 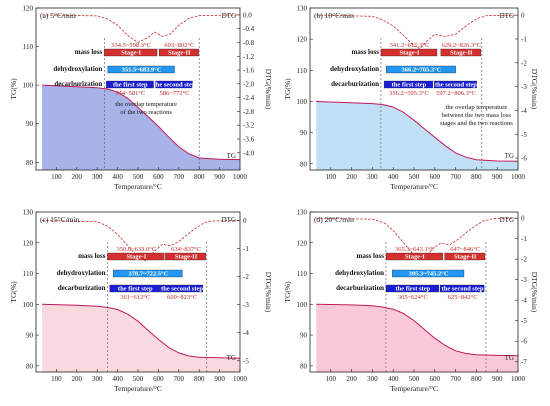 I want to click on row-label-mass: mass loss, so click(x=371, y=256).